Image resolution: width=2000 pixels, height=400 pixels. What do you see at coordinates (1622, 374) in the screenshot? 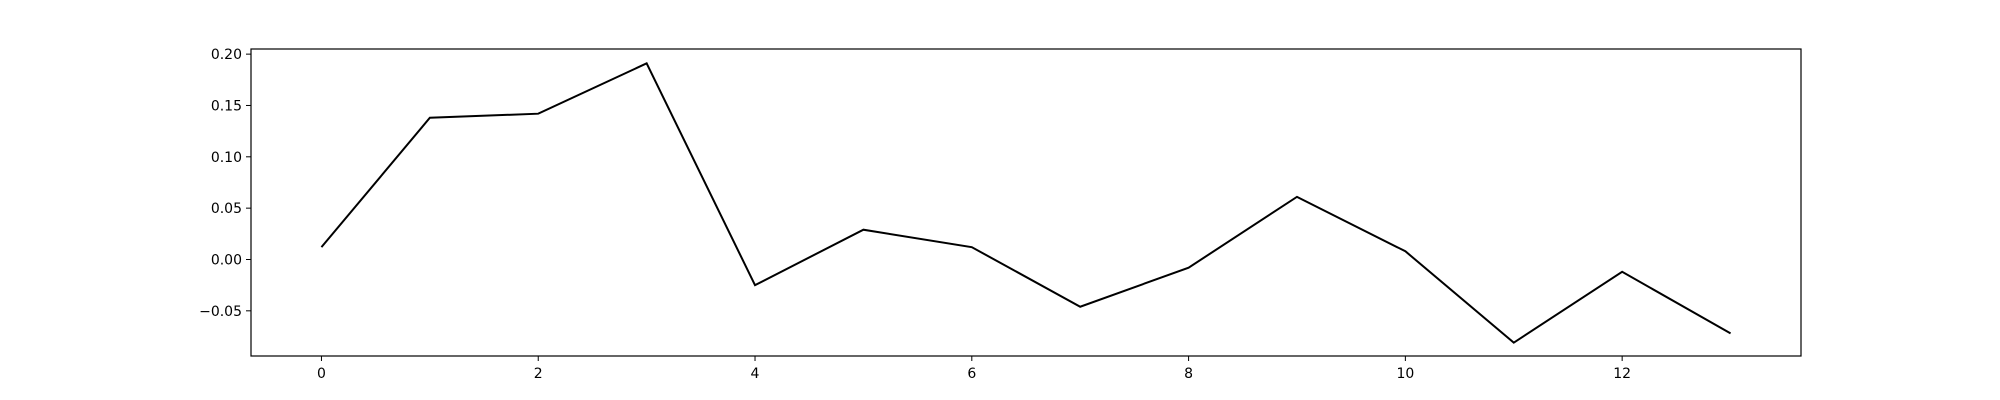
I see `x-tick-label: 12` at bounding box center [1622, 374].